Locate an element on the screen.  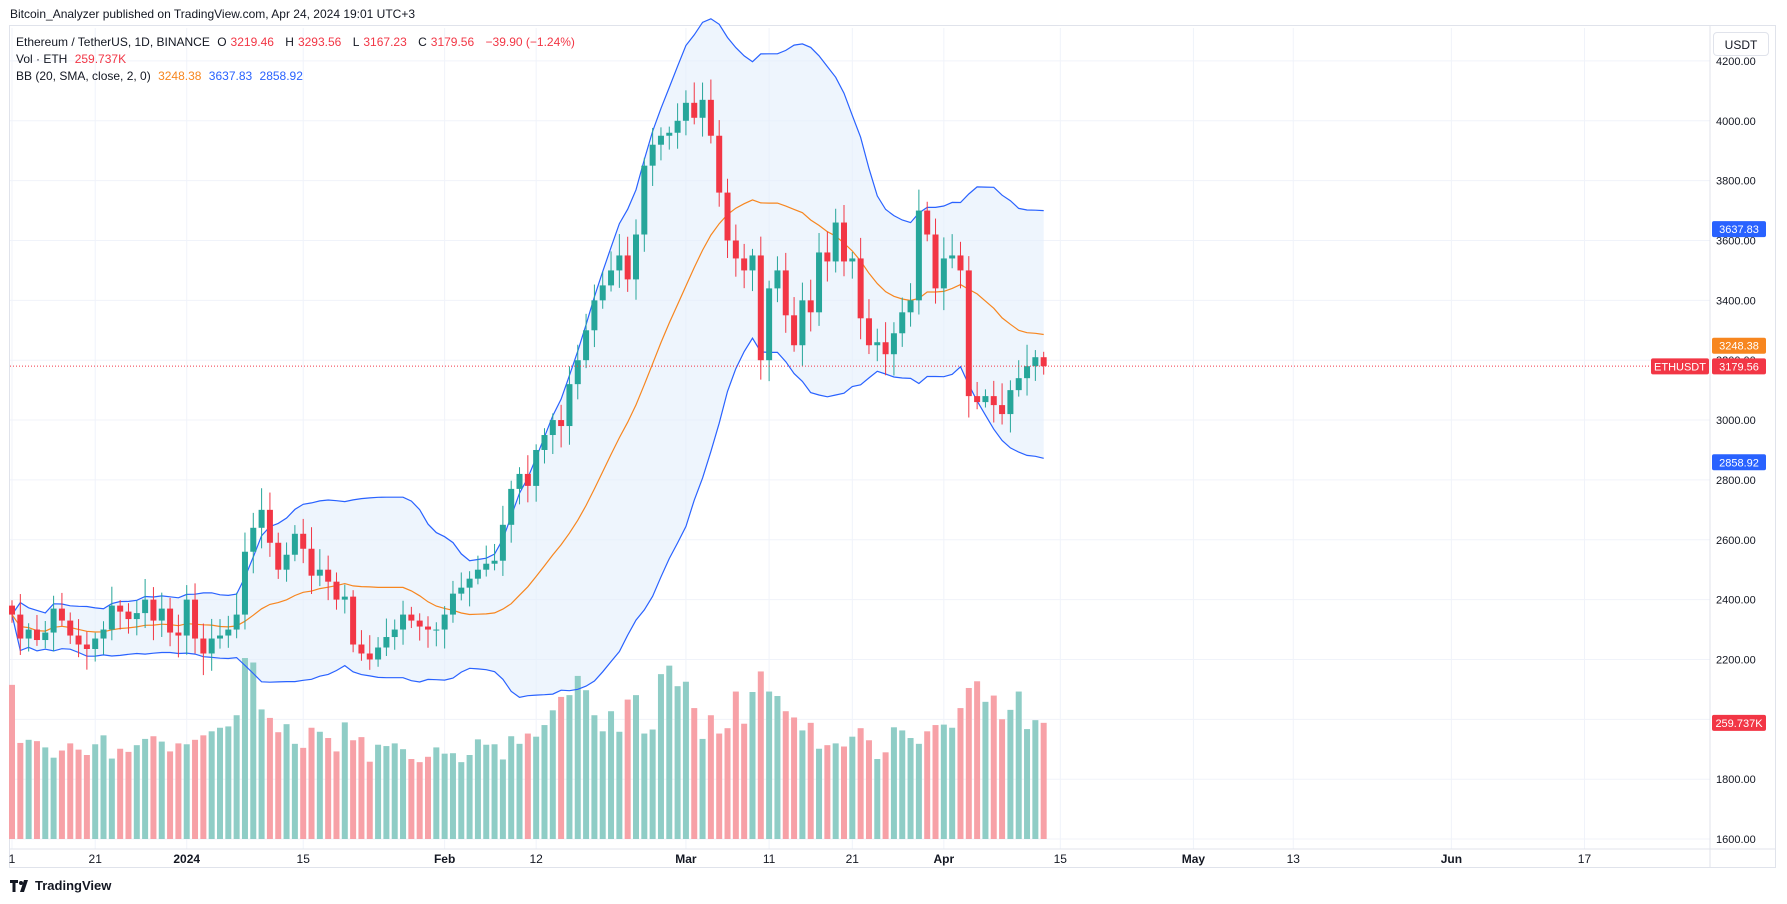
currency-button: USDT is located at coordinates (1741, 44).